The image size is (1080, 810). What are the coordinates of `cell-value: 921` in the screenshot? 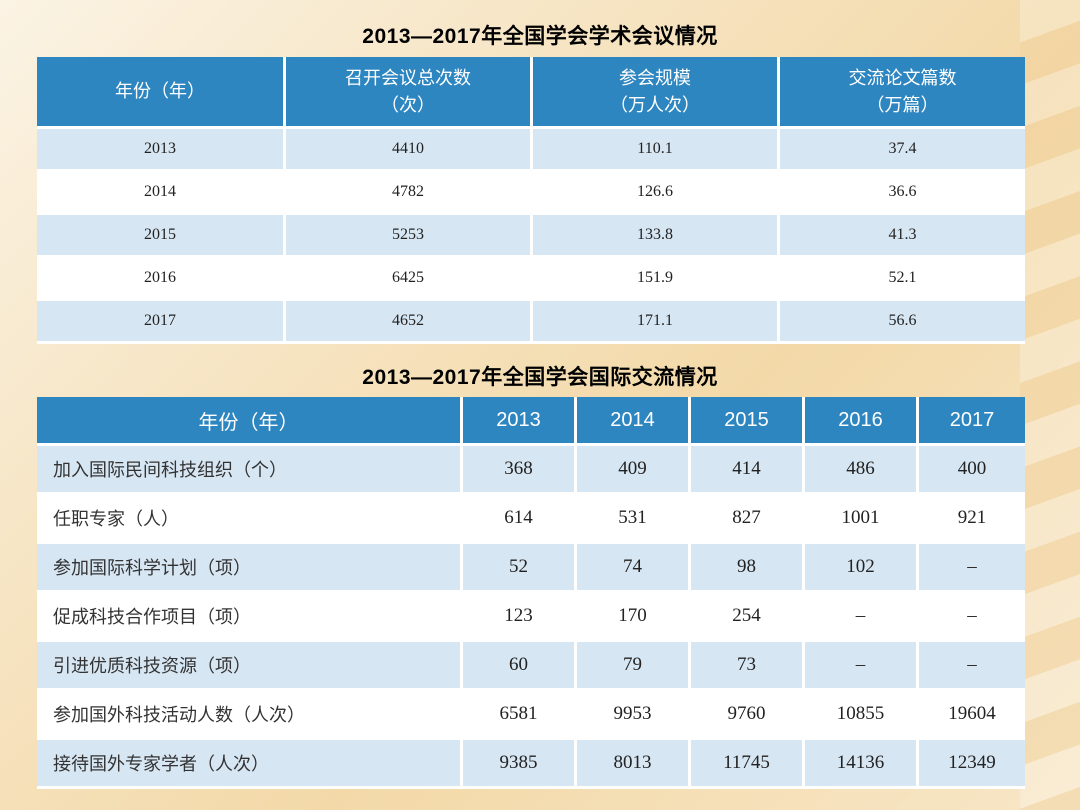 It's located at (972, 519).